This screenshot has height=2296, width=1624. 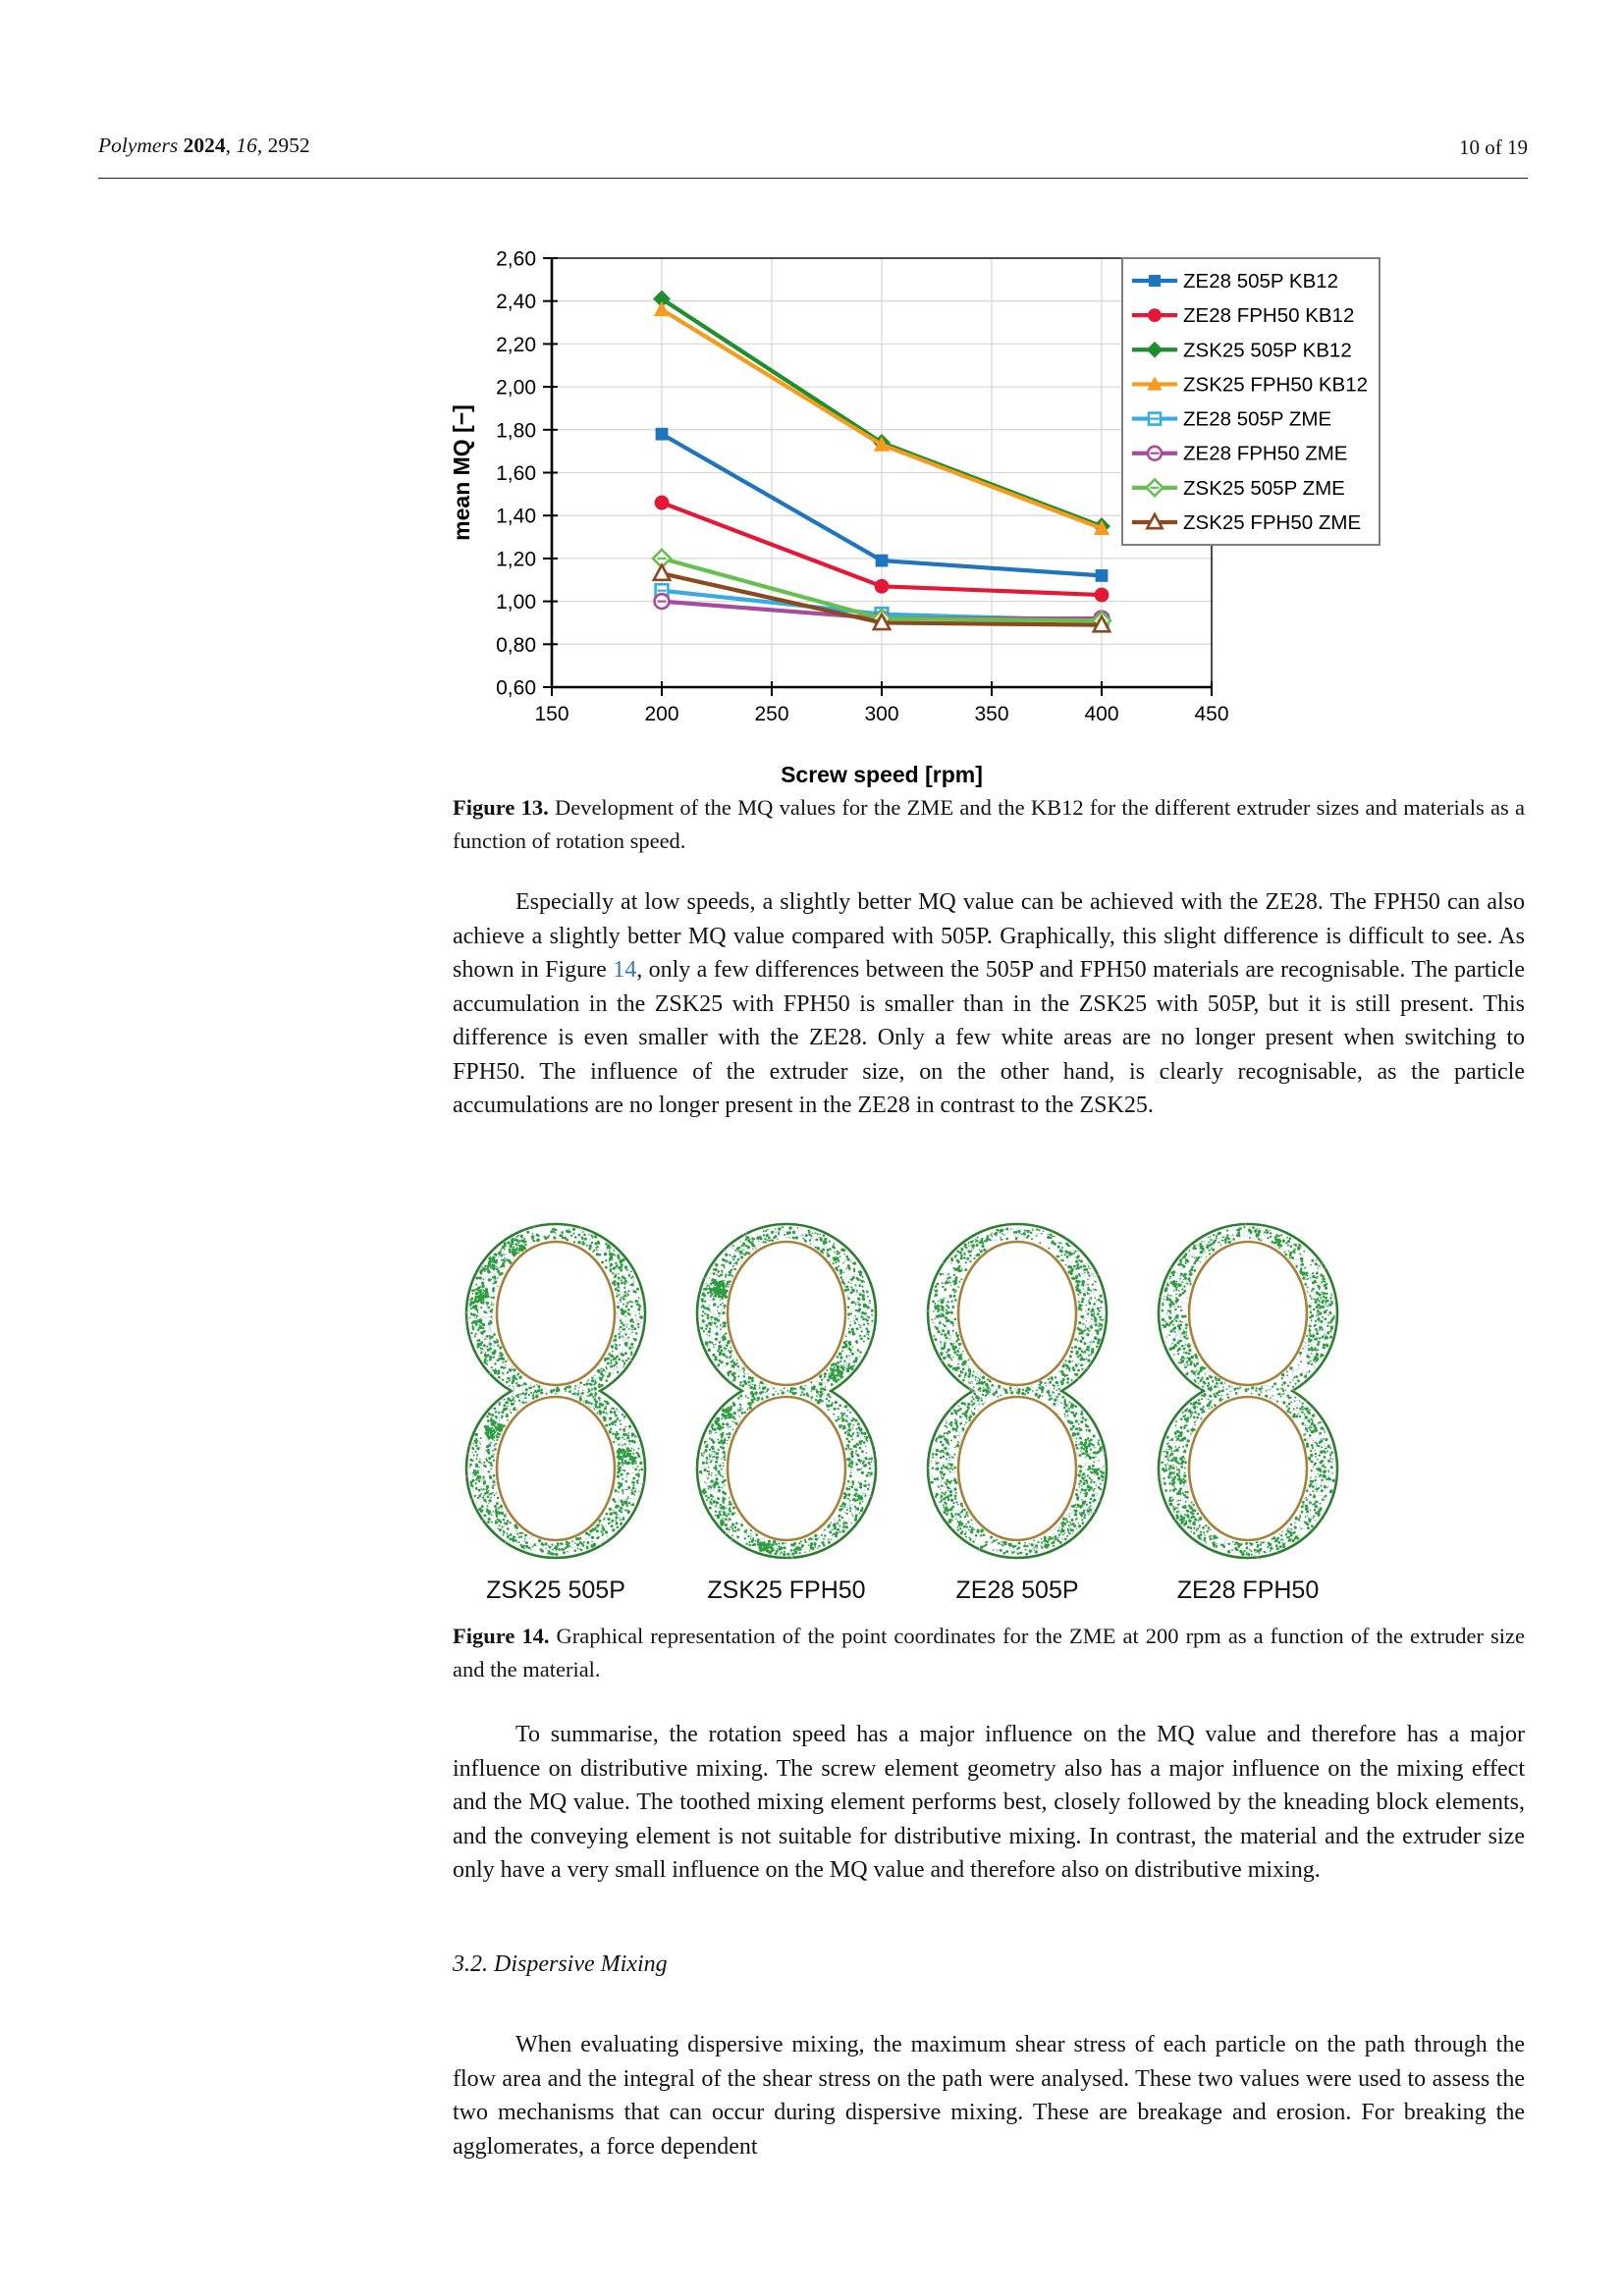 I want to click on svg-text: 2,20, so click(x=516, y=345).